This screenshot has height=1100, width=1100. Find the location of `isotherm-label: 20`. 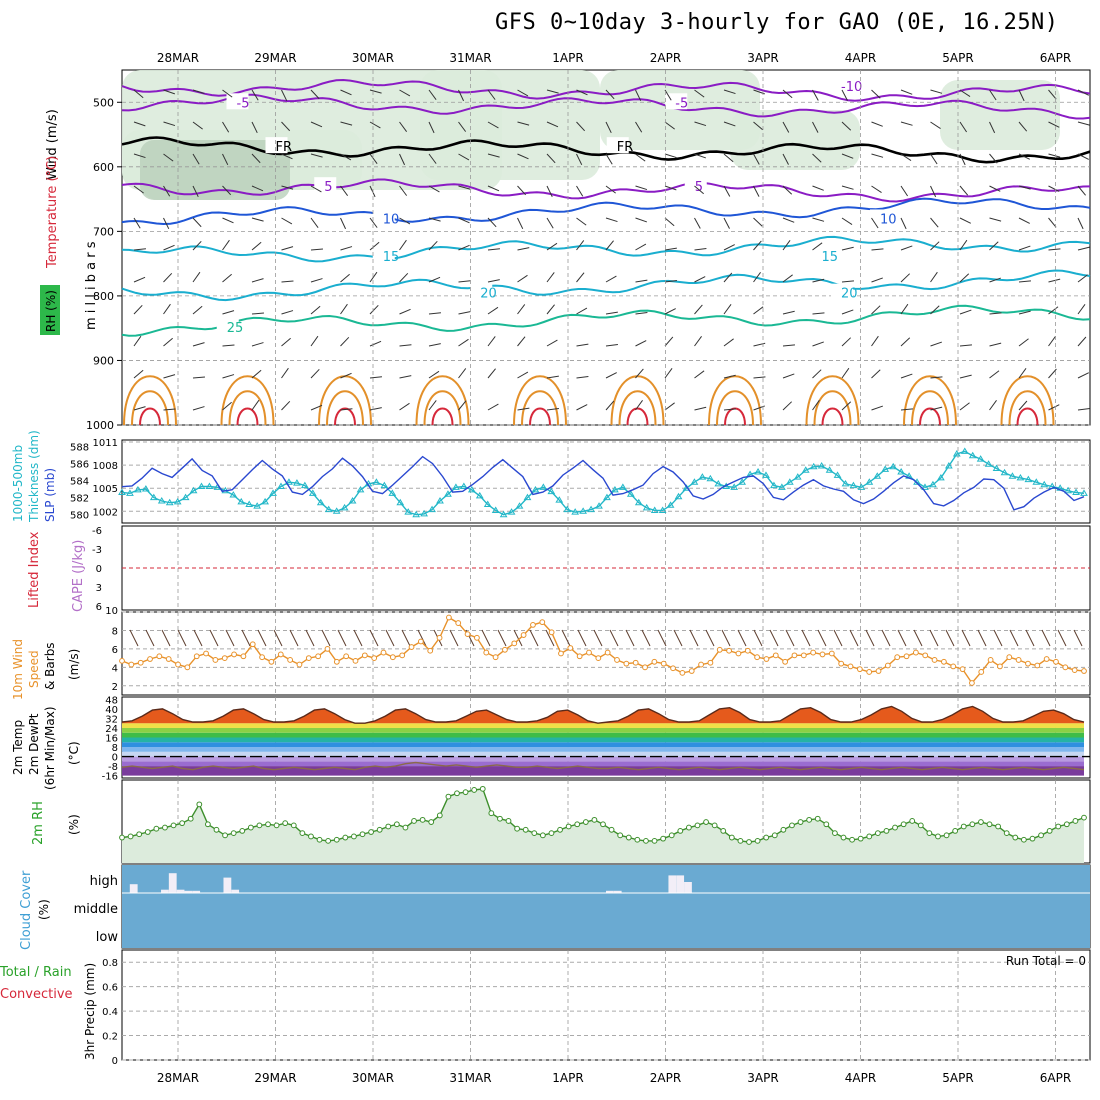

isotherm-label: 20 is located at coordinates (849, 294).